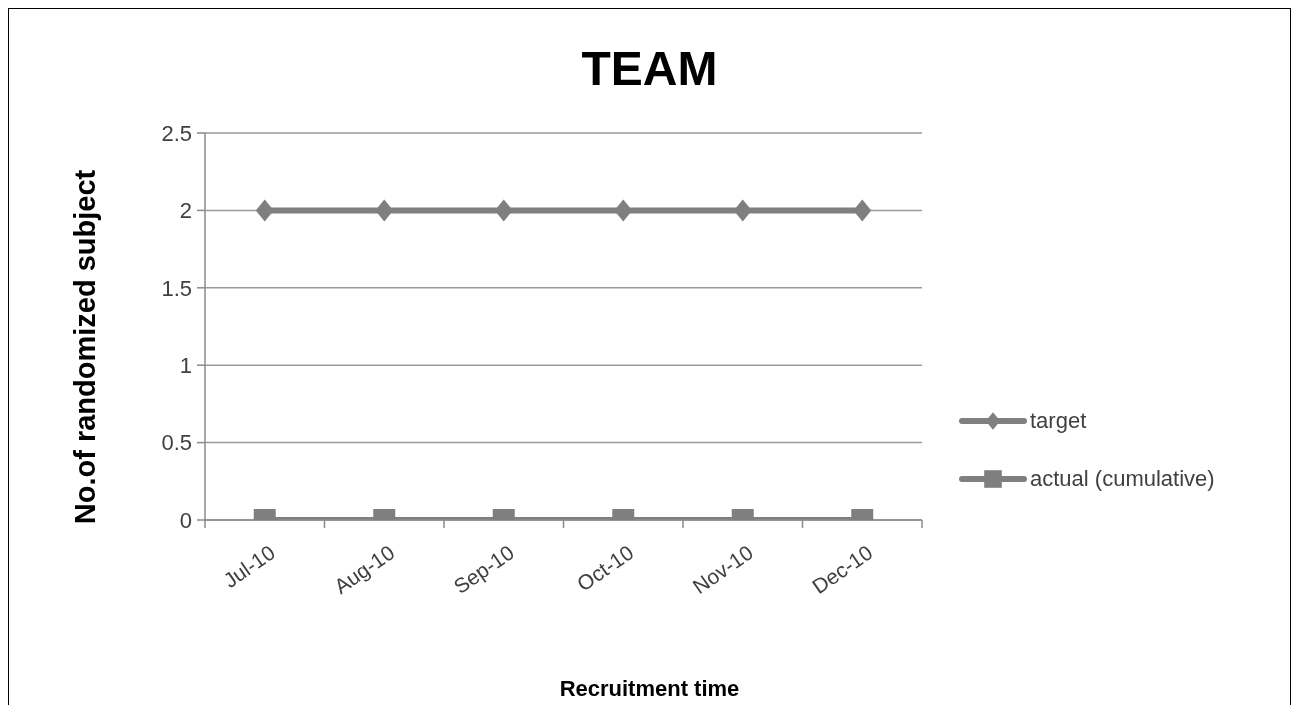 This screenshot has height=705, width=1294. What do you see at coordinates (649, 68) in the screenshot?
I see `chart-title: TEAM` at bounding box center [649, 68].